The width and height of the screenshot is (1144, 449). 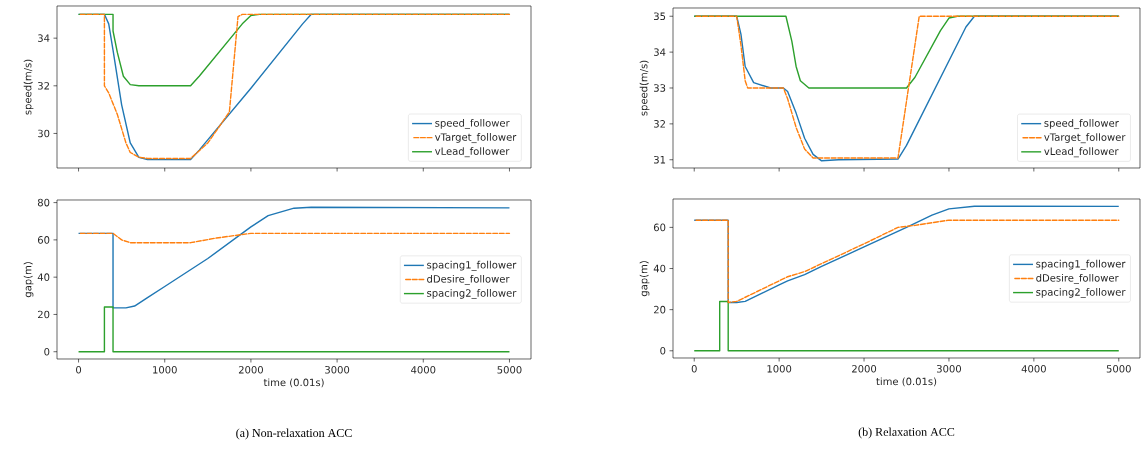 What do you see at coordinates (660, 16) in the screenshot?
I see `y-tick-label: 35` at bounding box center [660, 16].